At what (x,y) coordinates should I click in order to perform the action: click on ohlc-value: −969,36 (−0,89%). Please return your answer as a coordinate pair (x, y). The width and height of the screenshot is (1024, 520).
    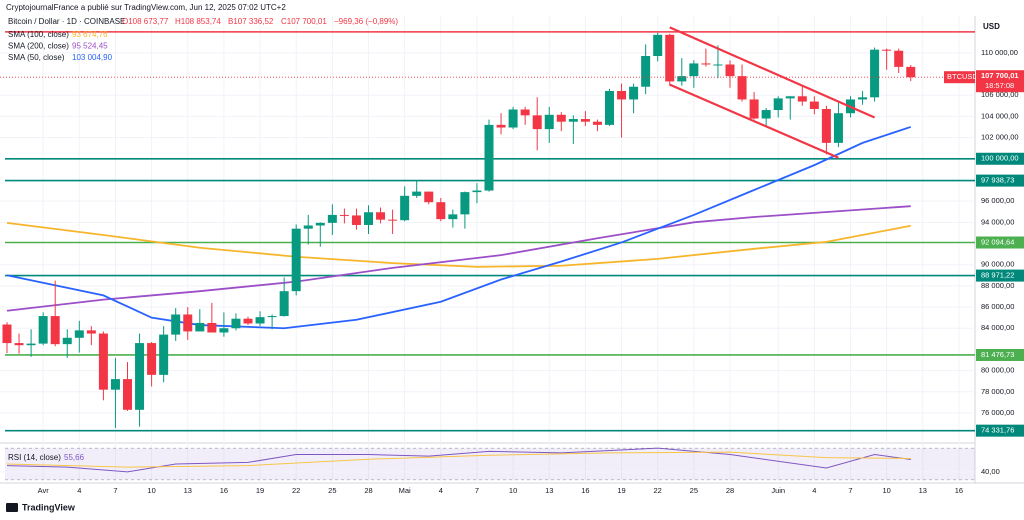
    Looking at the image, I should click on (366, 21).